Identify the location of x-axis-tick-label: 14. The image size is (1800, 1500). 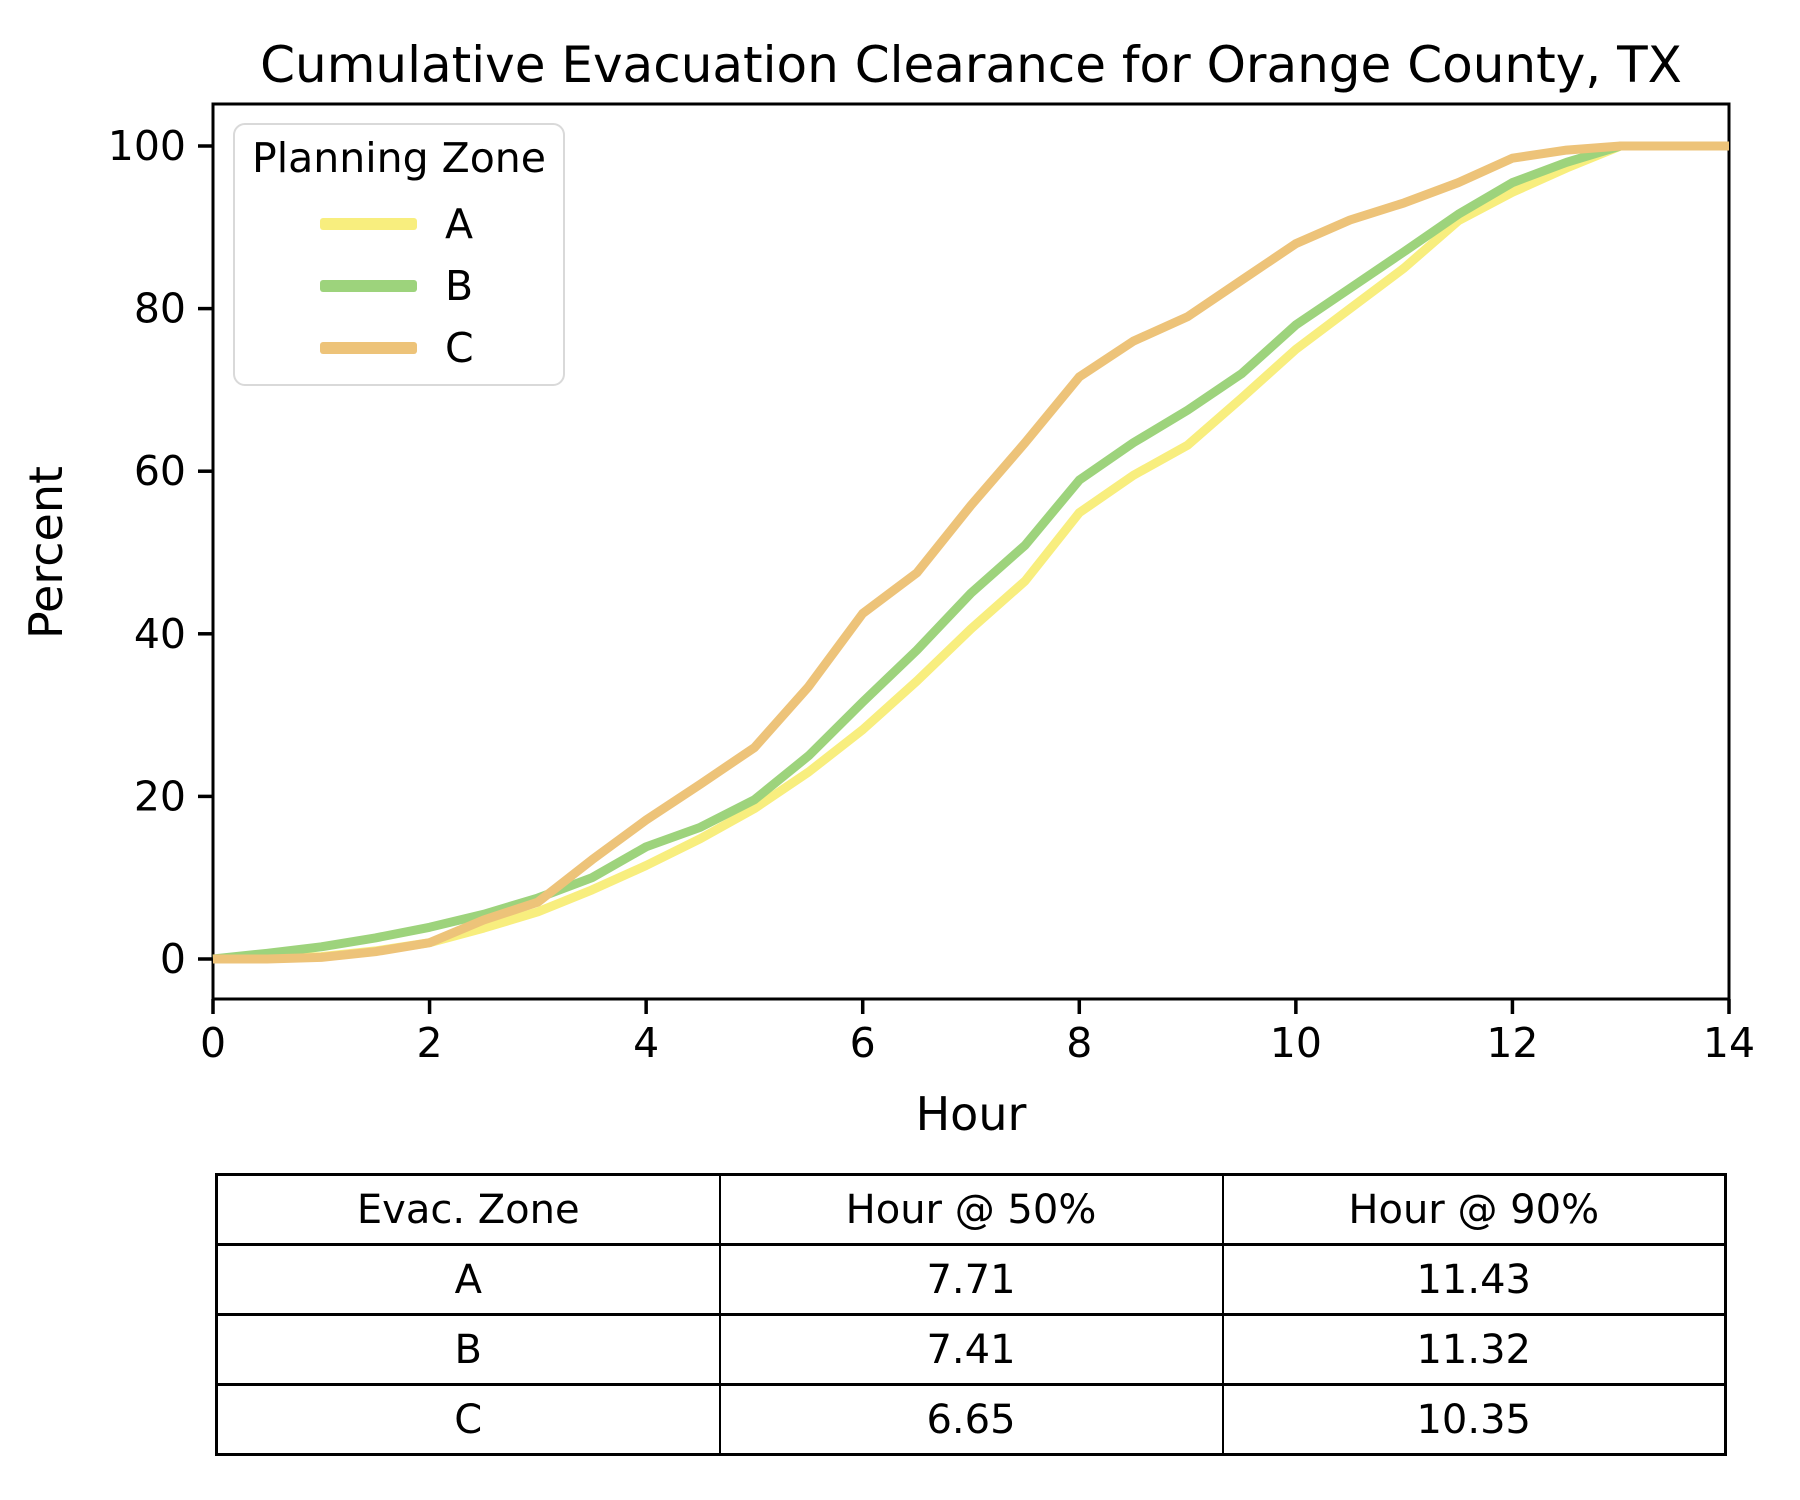
(1729, 1043).